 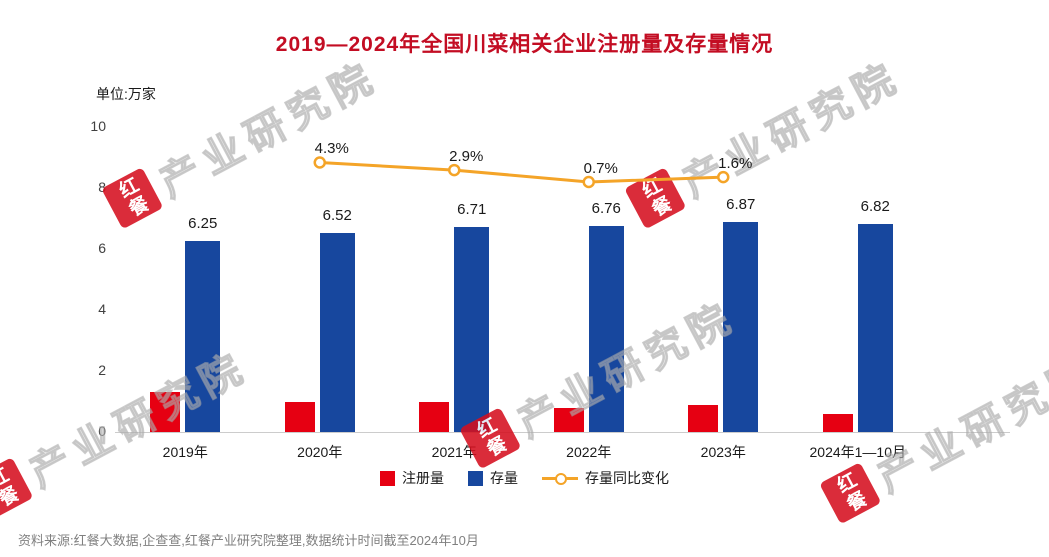 What do you see at coordinates (102, 248) in the screenshot?
I see `y-axis-tick-label: 6` at bounding box center [102, 248].